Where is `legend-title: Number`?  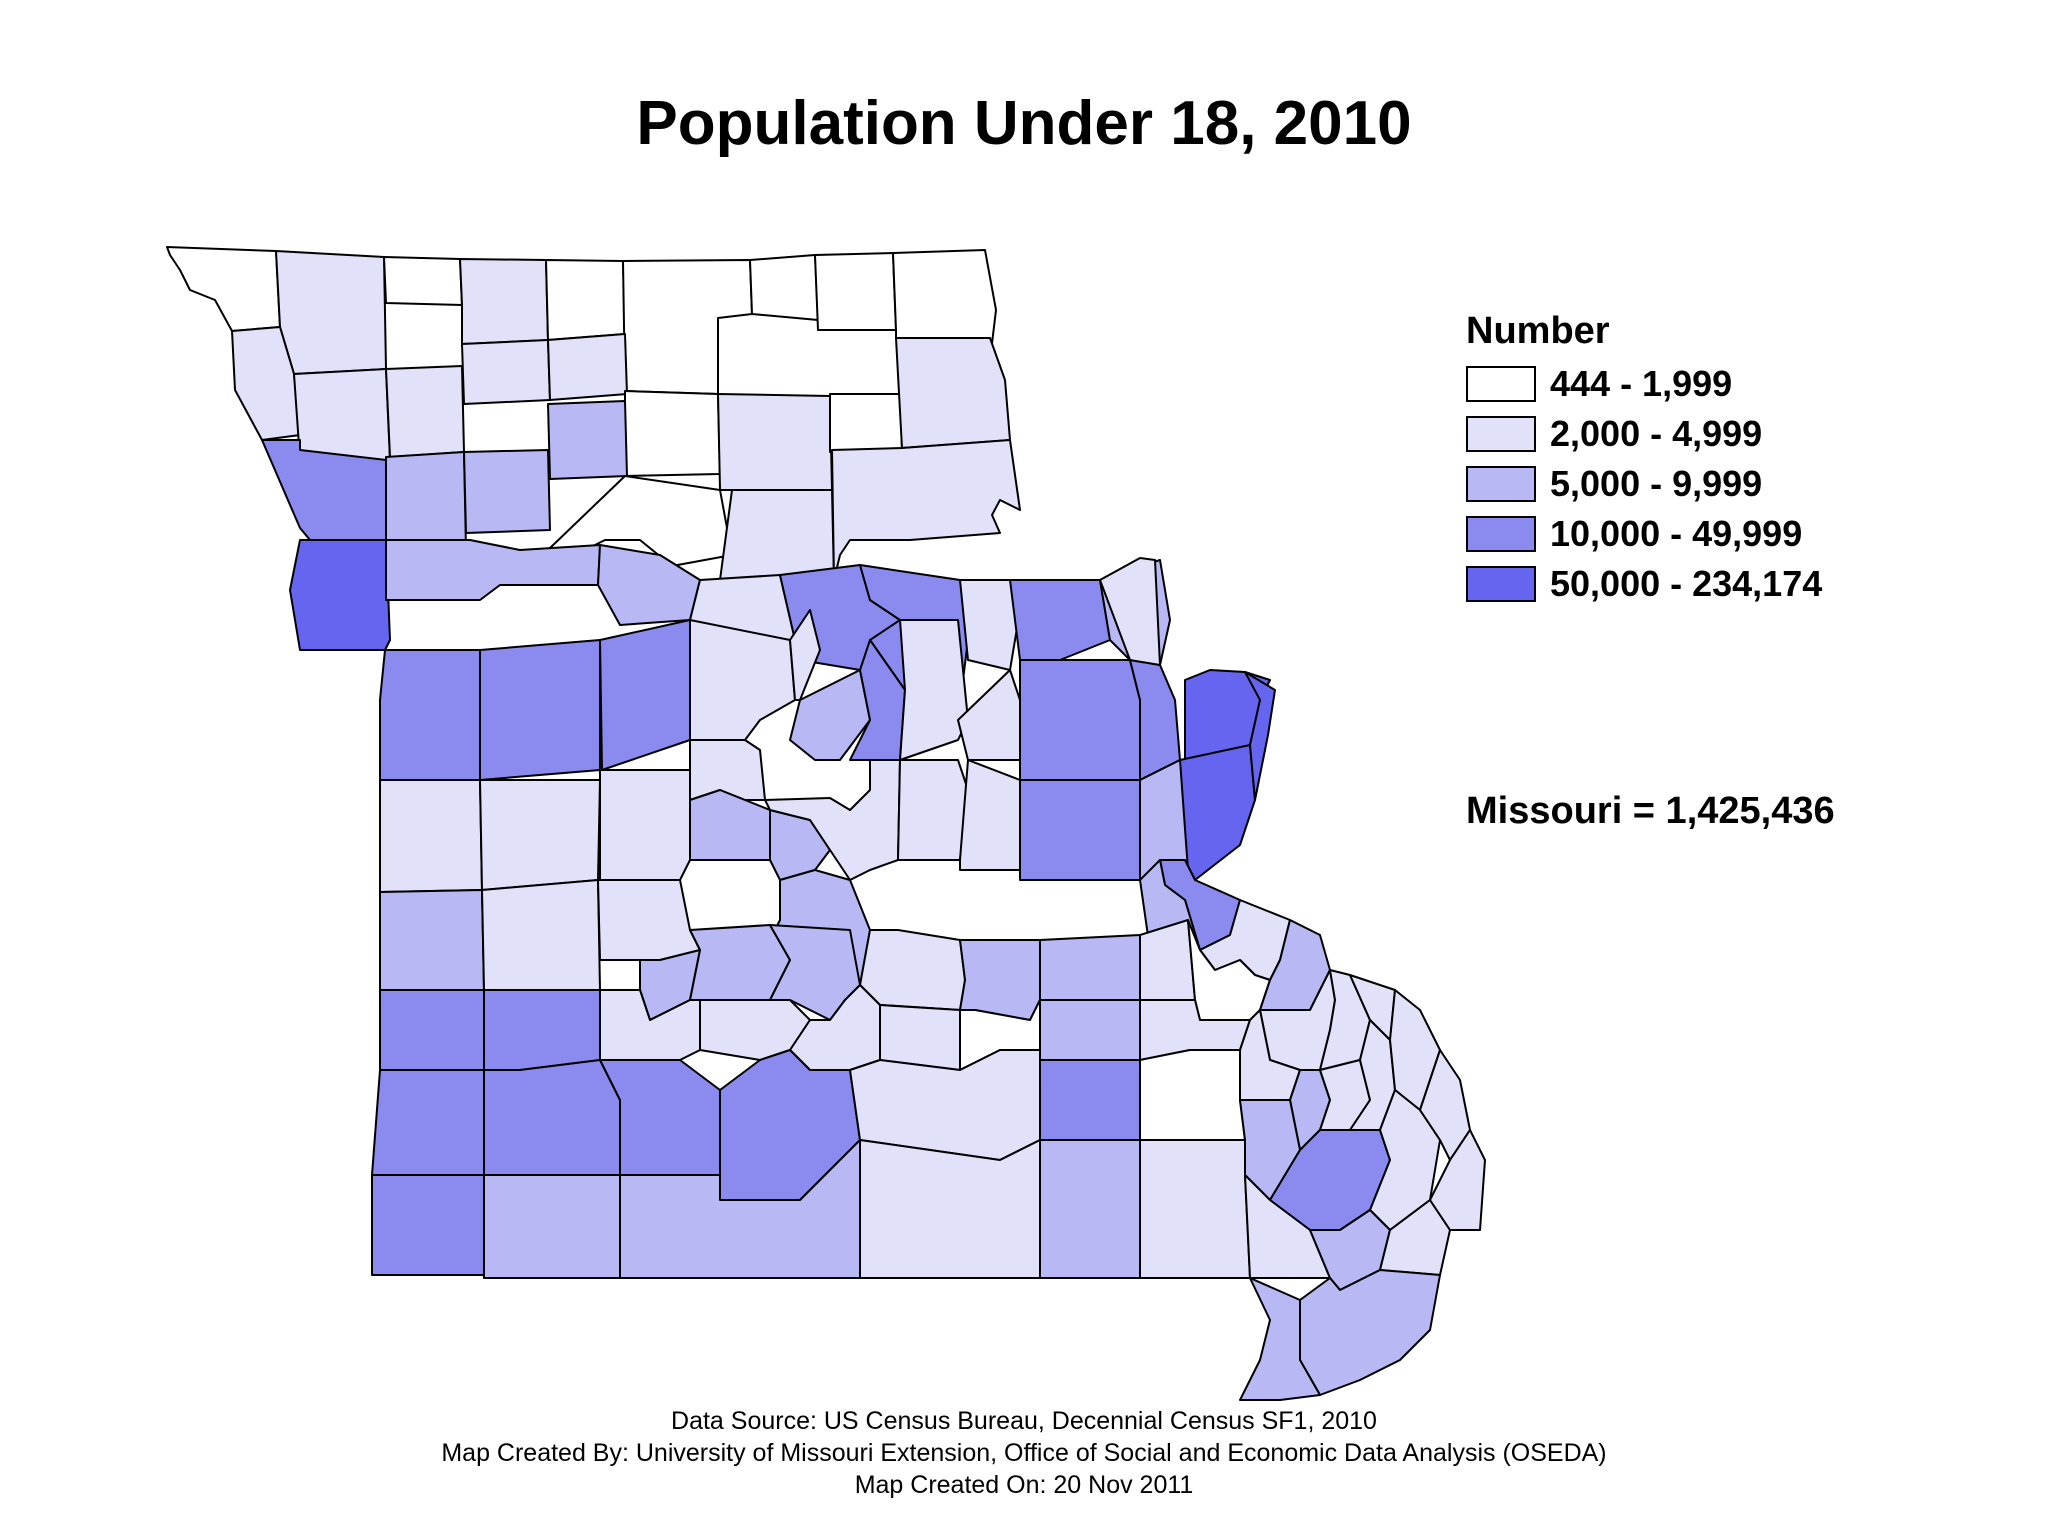
legend-title: Number is located at coordinates (1538, 331).